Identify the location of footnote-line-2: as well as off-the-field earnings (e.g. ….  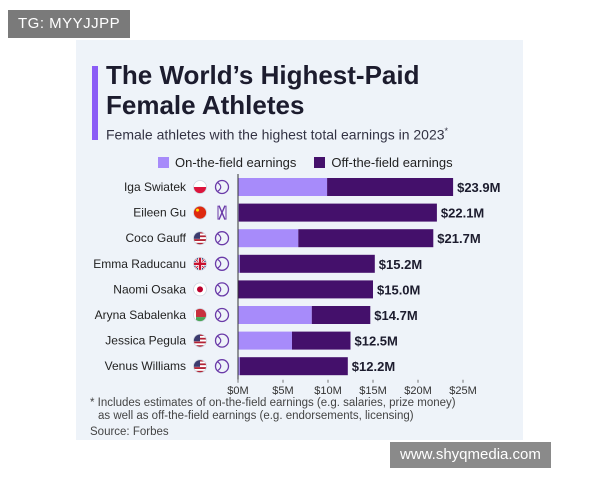
(256, 416).